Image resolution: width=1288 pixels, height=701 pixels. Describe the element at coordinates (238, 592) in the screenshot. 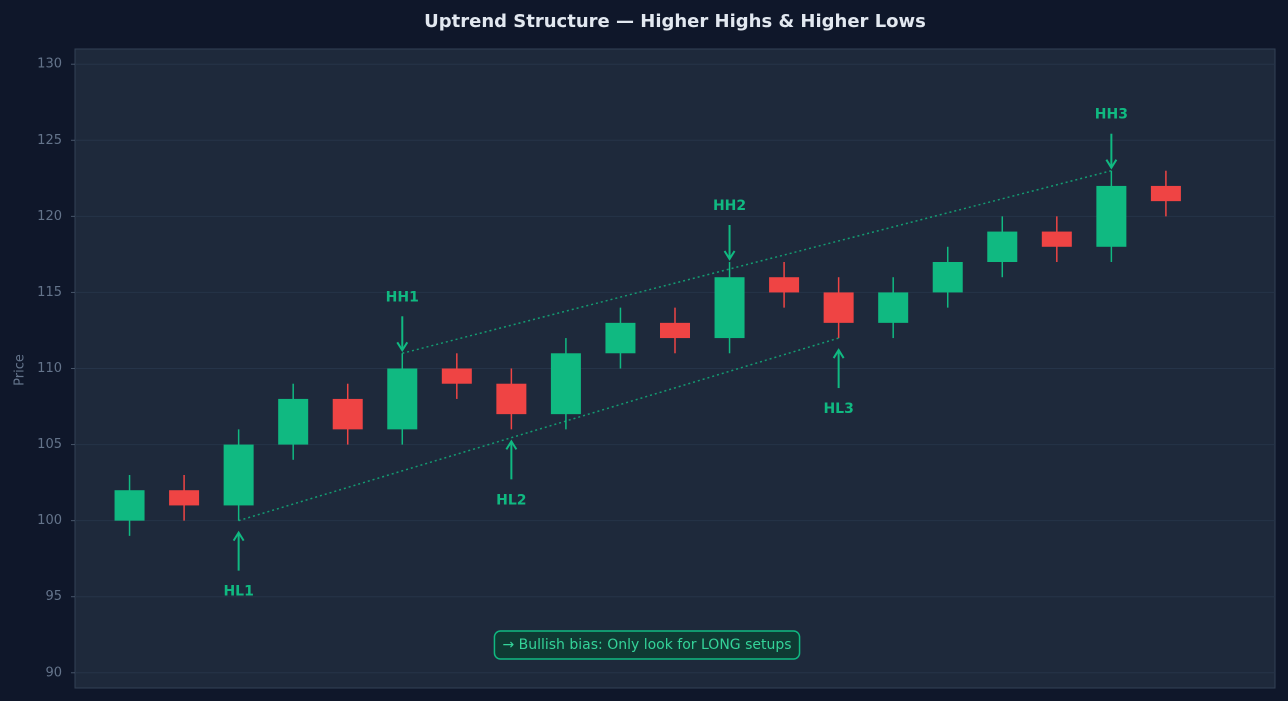

I see `swing-low-label: HL1` at that location.